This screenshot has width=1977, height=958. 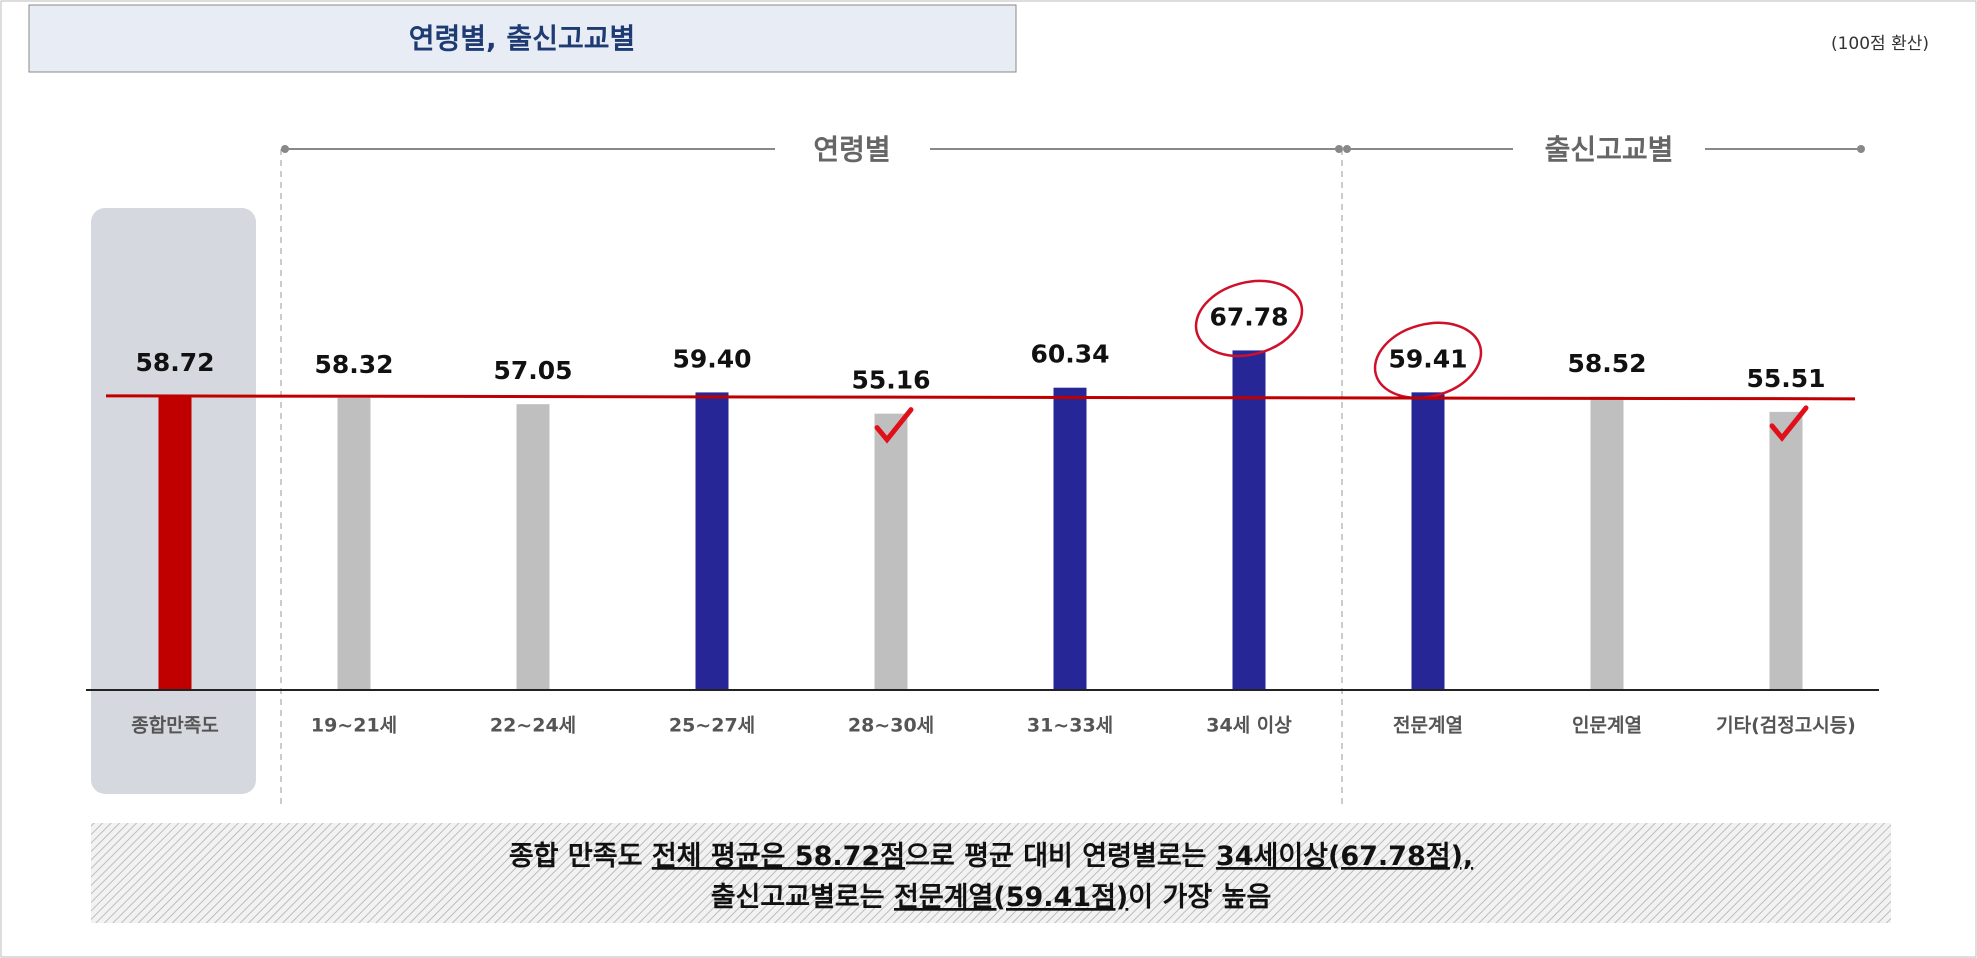 What do you see at coordinates (533, 726) in the screenshot?
I see `x-tick-label: 22~24세` at bounding box center [533, 726].